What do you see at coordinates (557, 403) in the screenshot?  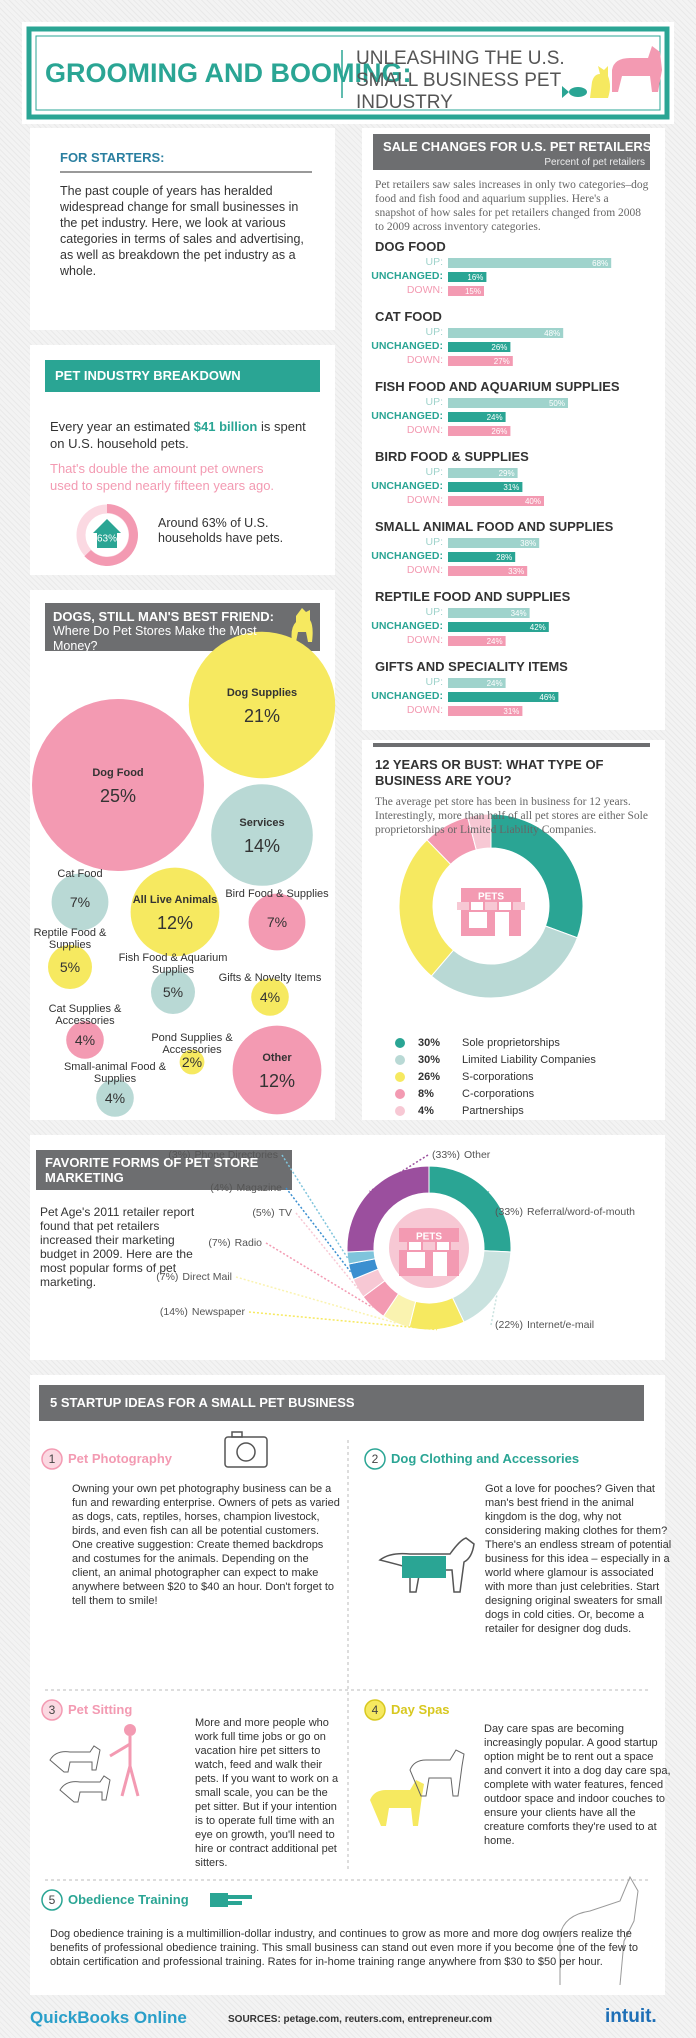 I see `sale-bar-label: 50%` at bounding box center [557, 403].